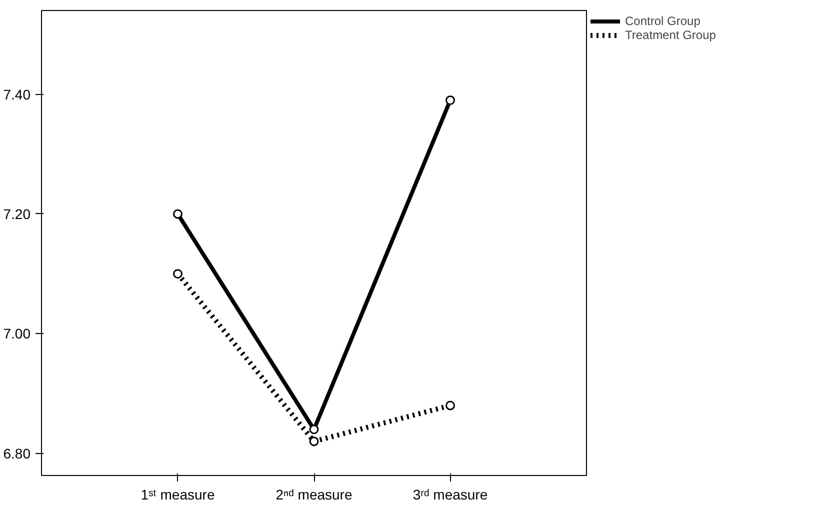 The image size is (813, 529). I want to click on legend-label: Control Group, so click(662, 21).